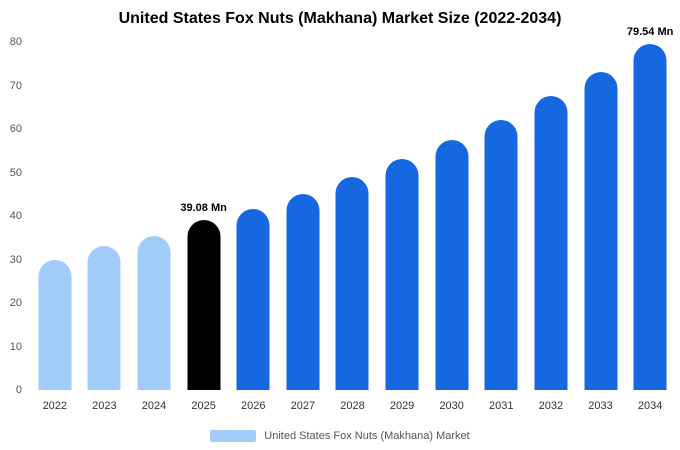 The width and height of the screenshot is (680, 450). Describe the element at coordinates (650, 32) in the screenshot. I see `bar-value-label: 79.54 Mn` at that location.